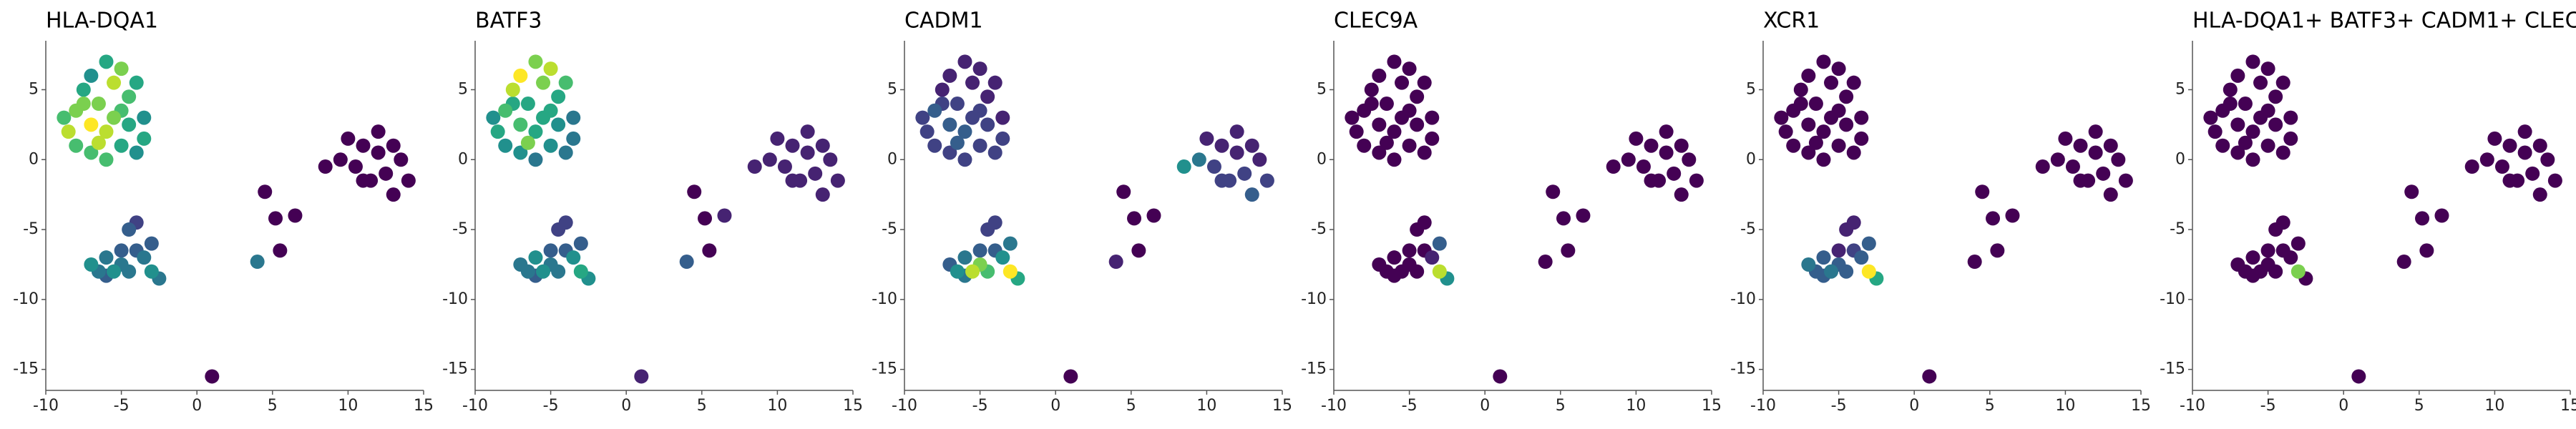 This screenshot has width=2576, height=429. I want to click on panel-title: BATF3, so click(508, 21).